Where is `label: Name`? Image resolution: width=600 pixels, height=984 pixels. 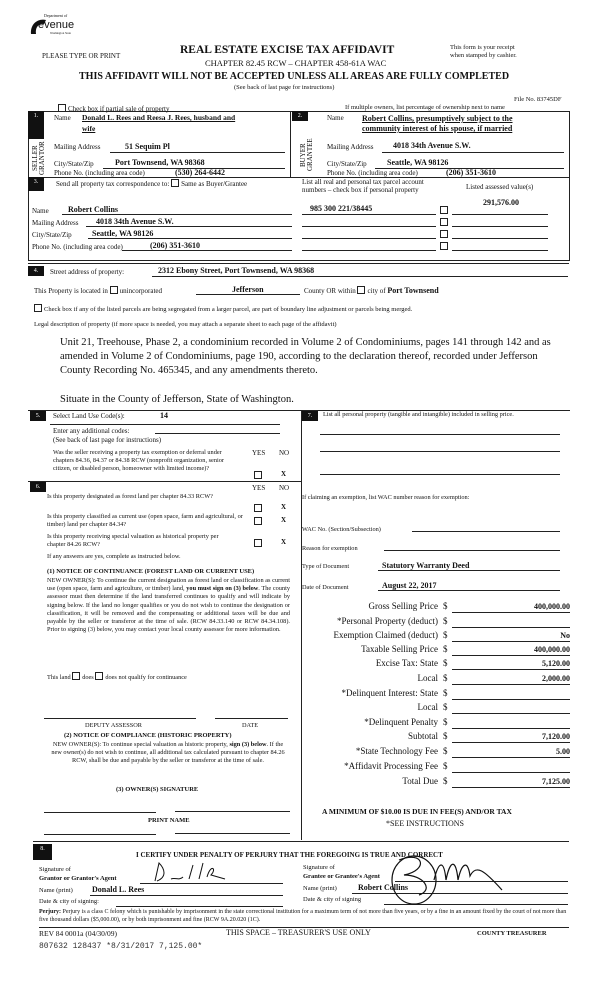
label: Name is located at coordinates (62, 118).